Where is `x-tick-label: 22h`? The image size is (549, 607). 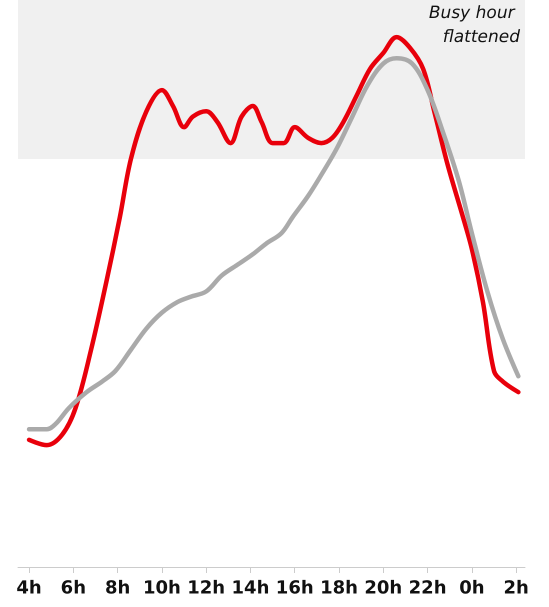 x-tick-label: 22h is located at coordinates (427, 588).